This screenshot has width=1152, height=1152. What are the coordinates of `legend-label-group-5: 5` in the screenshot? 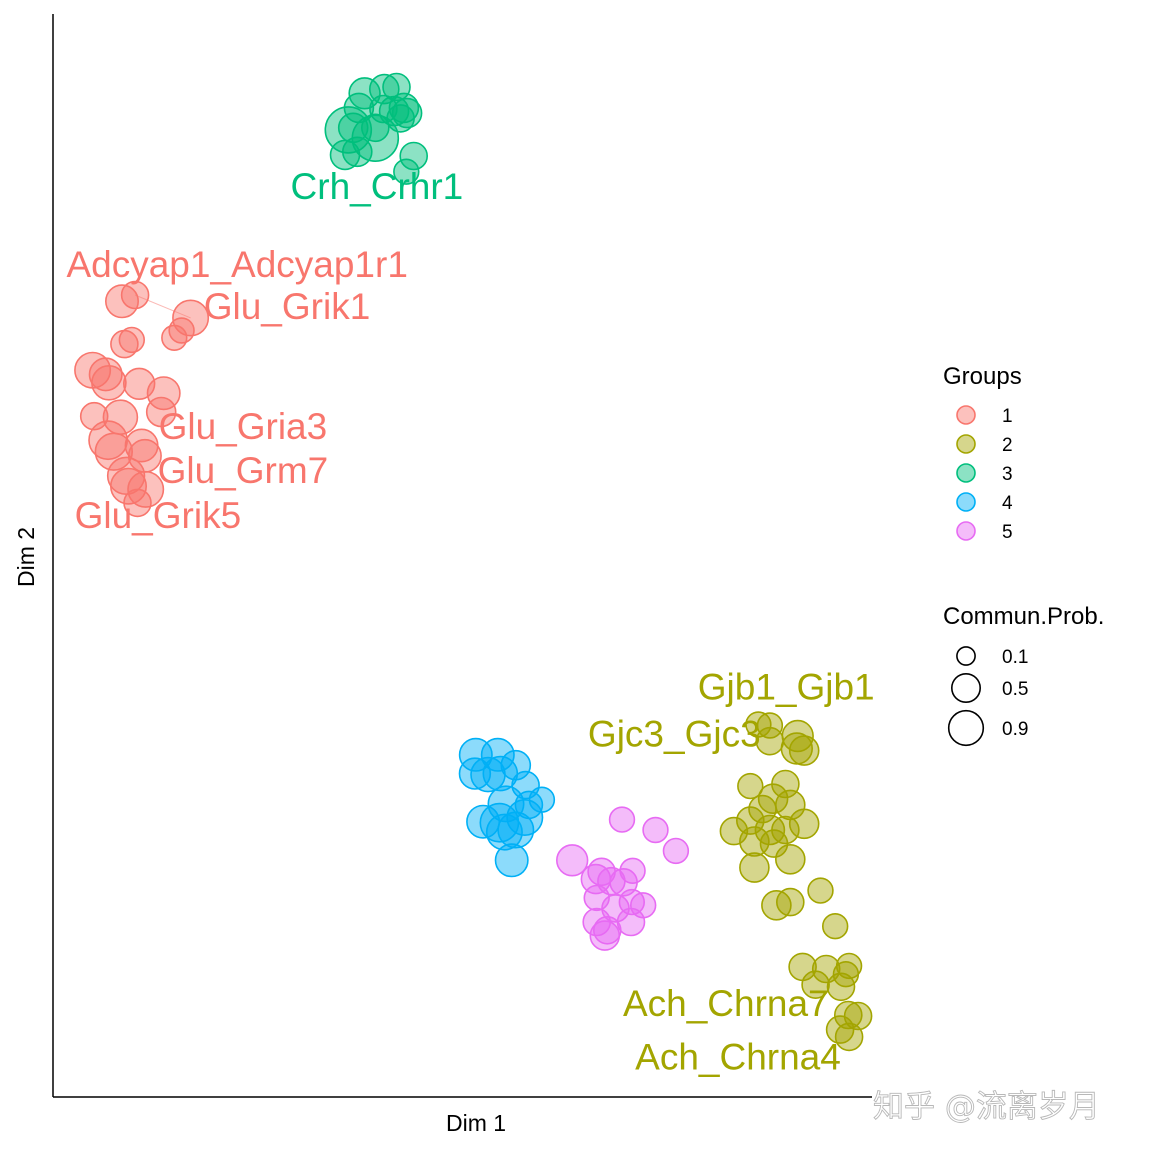 It's located at (1007, 532).